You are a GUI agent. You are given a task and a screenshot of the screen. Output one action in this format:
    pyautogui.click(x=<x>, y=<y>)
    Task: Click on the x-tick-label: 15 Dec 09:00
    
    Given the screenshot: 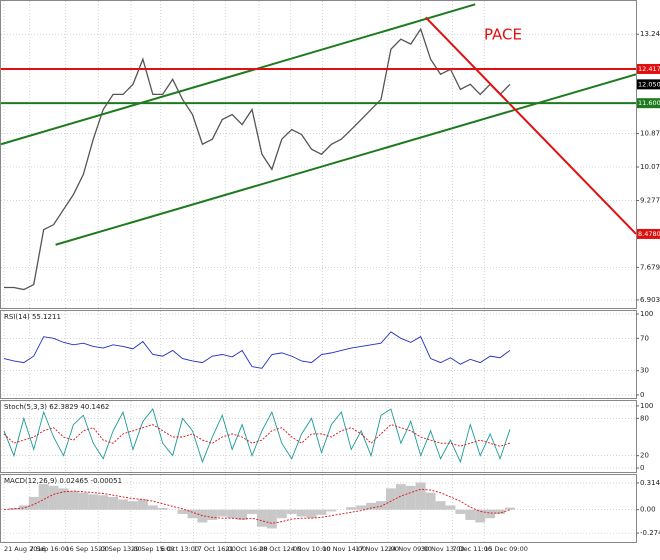 What is the action you would take?
    pyautogui.click(x=506, y=549)
    